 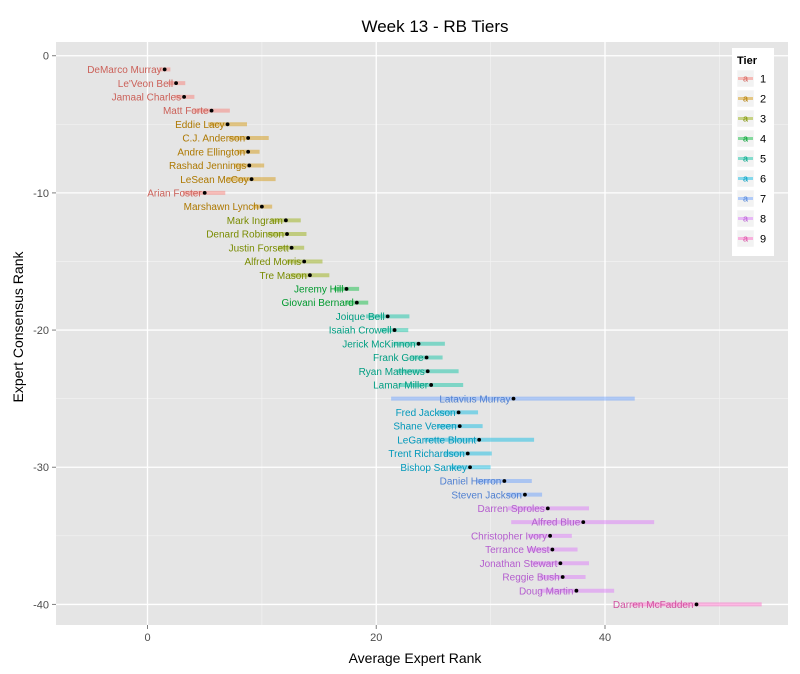 I want to click on legend-label: 8, so click(x=763, y=220).